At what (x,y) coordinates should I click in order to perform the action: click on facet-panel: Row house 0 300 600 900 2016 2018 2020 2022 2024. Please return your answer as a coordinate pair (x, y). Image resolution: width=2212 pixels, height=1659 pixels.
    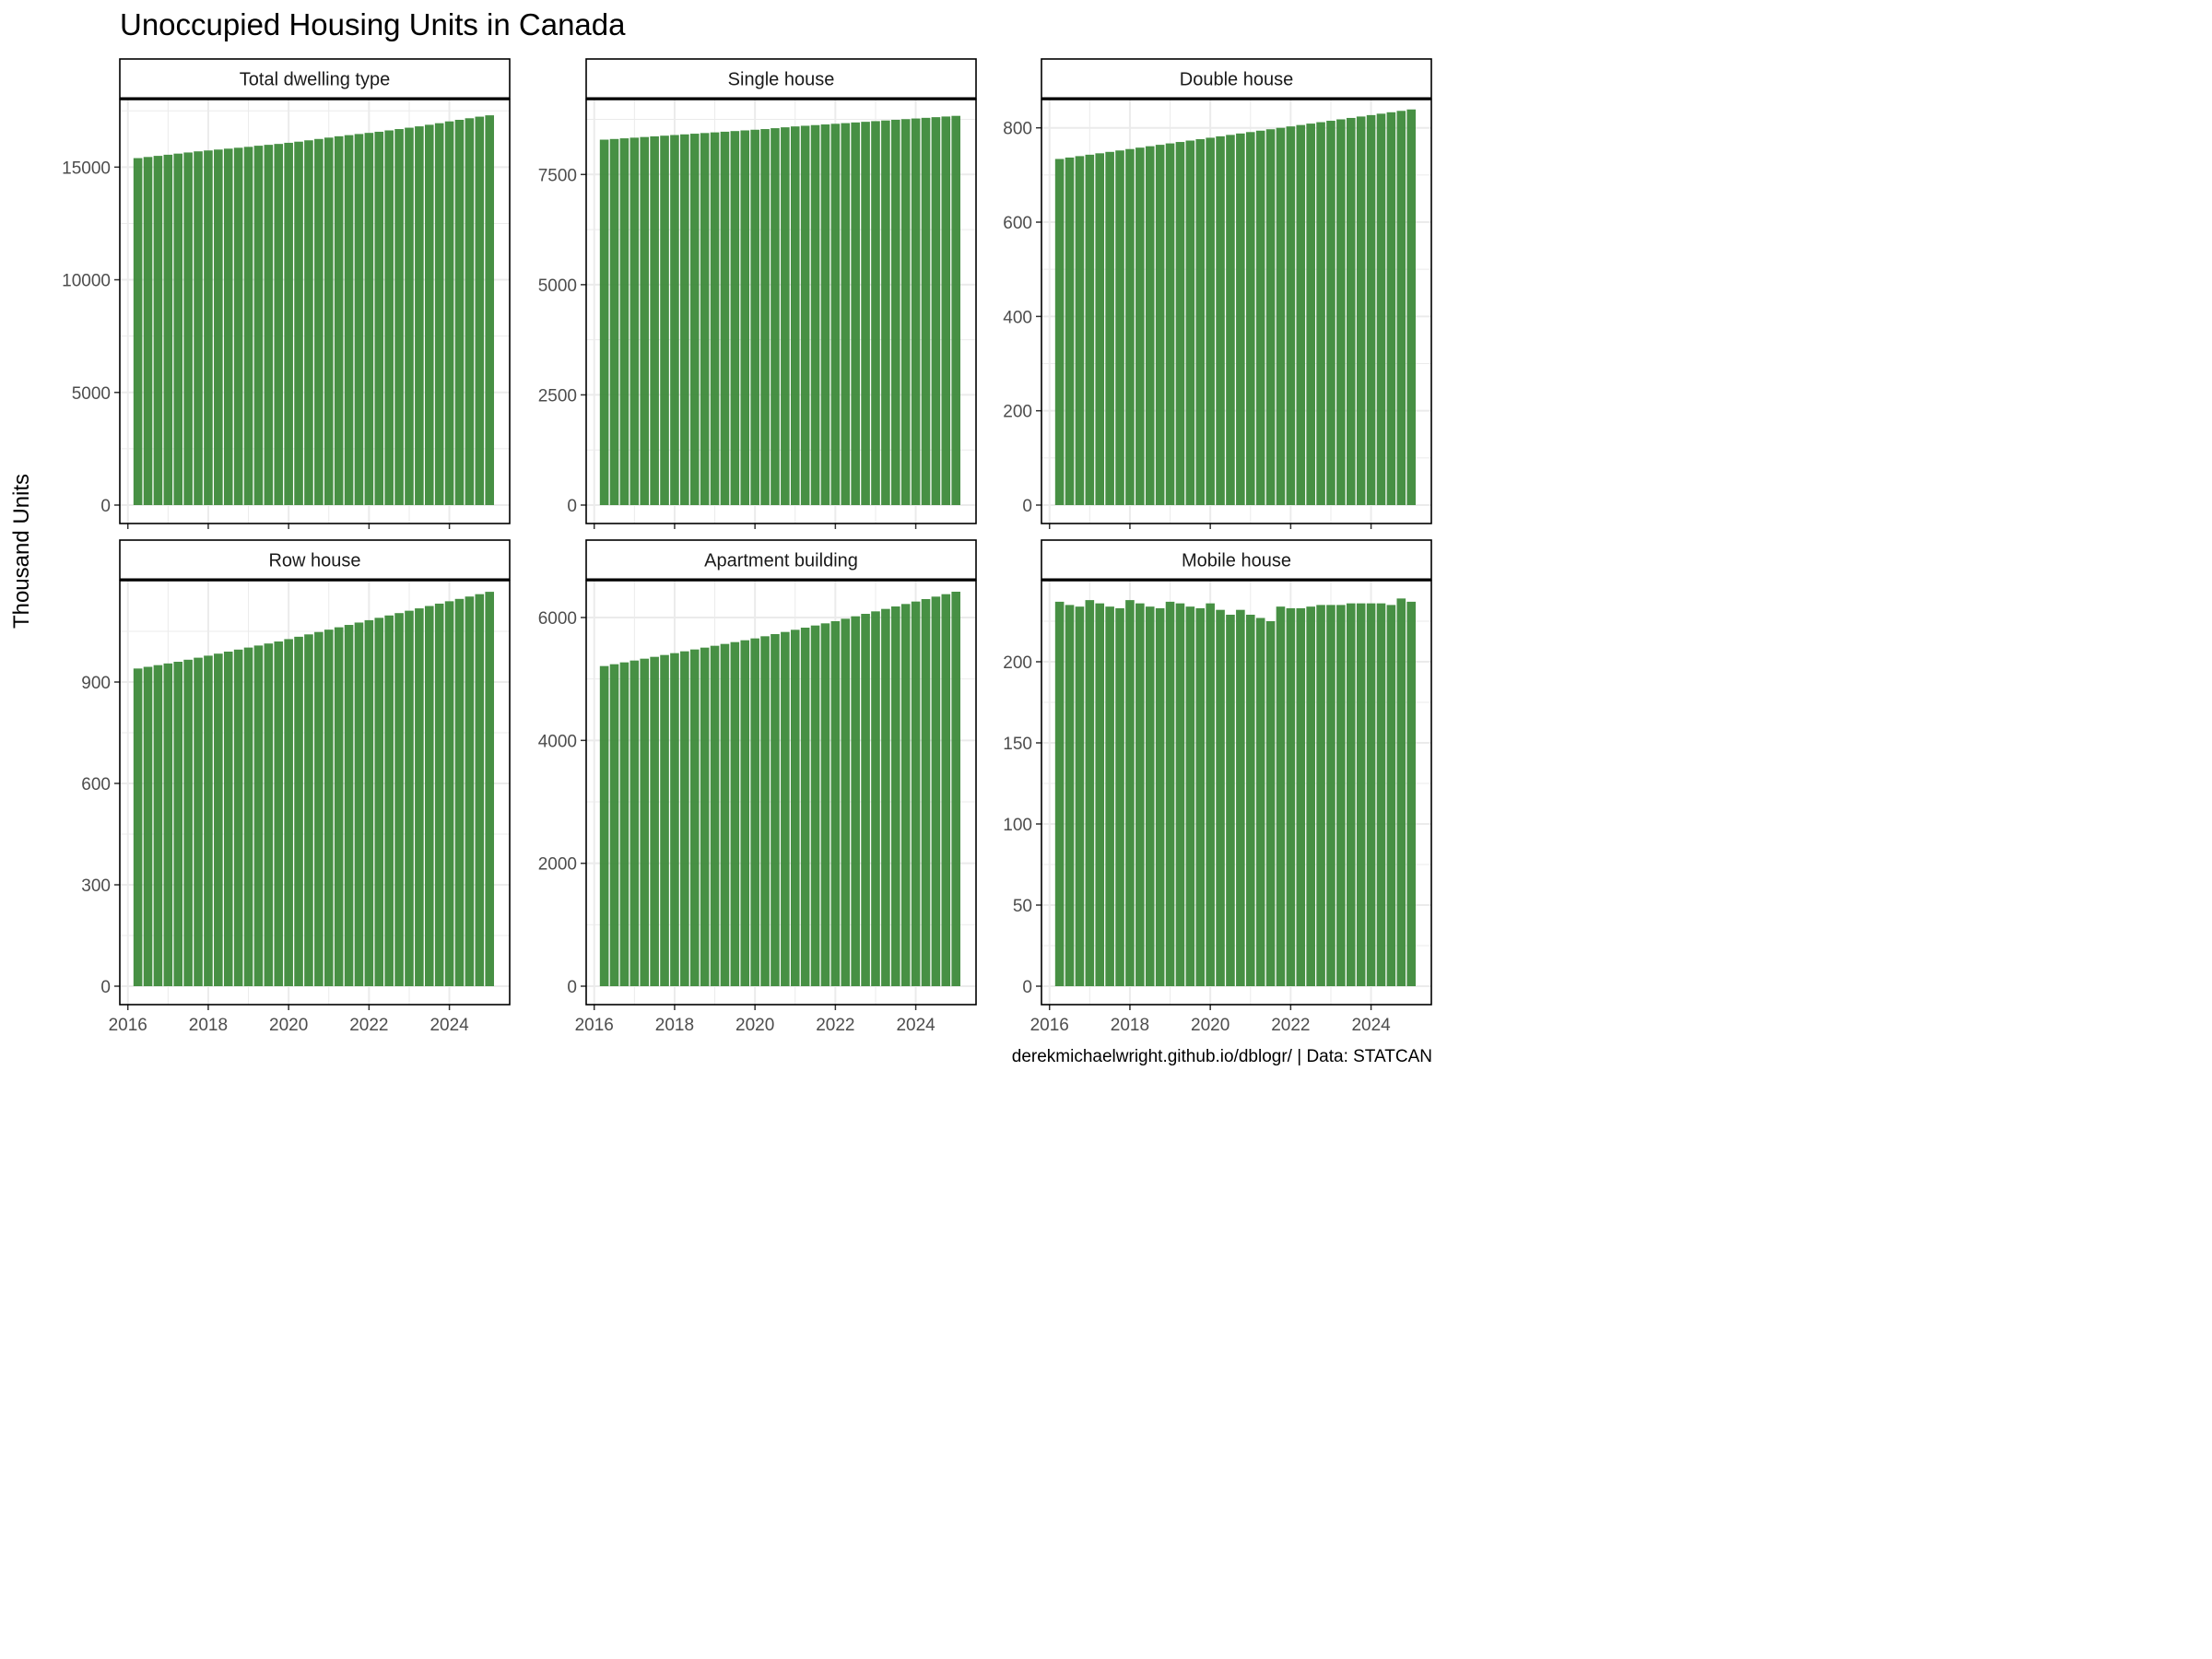
    Looking at the image, I should click on (296, 787).